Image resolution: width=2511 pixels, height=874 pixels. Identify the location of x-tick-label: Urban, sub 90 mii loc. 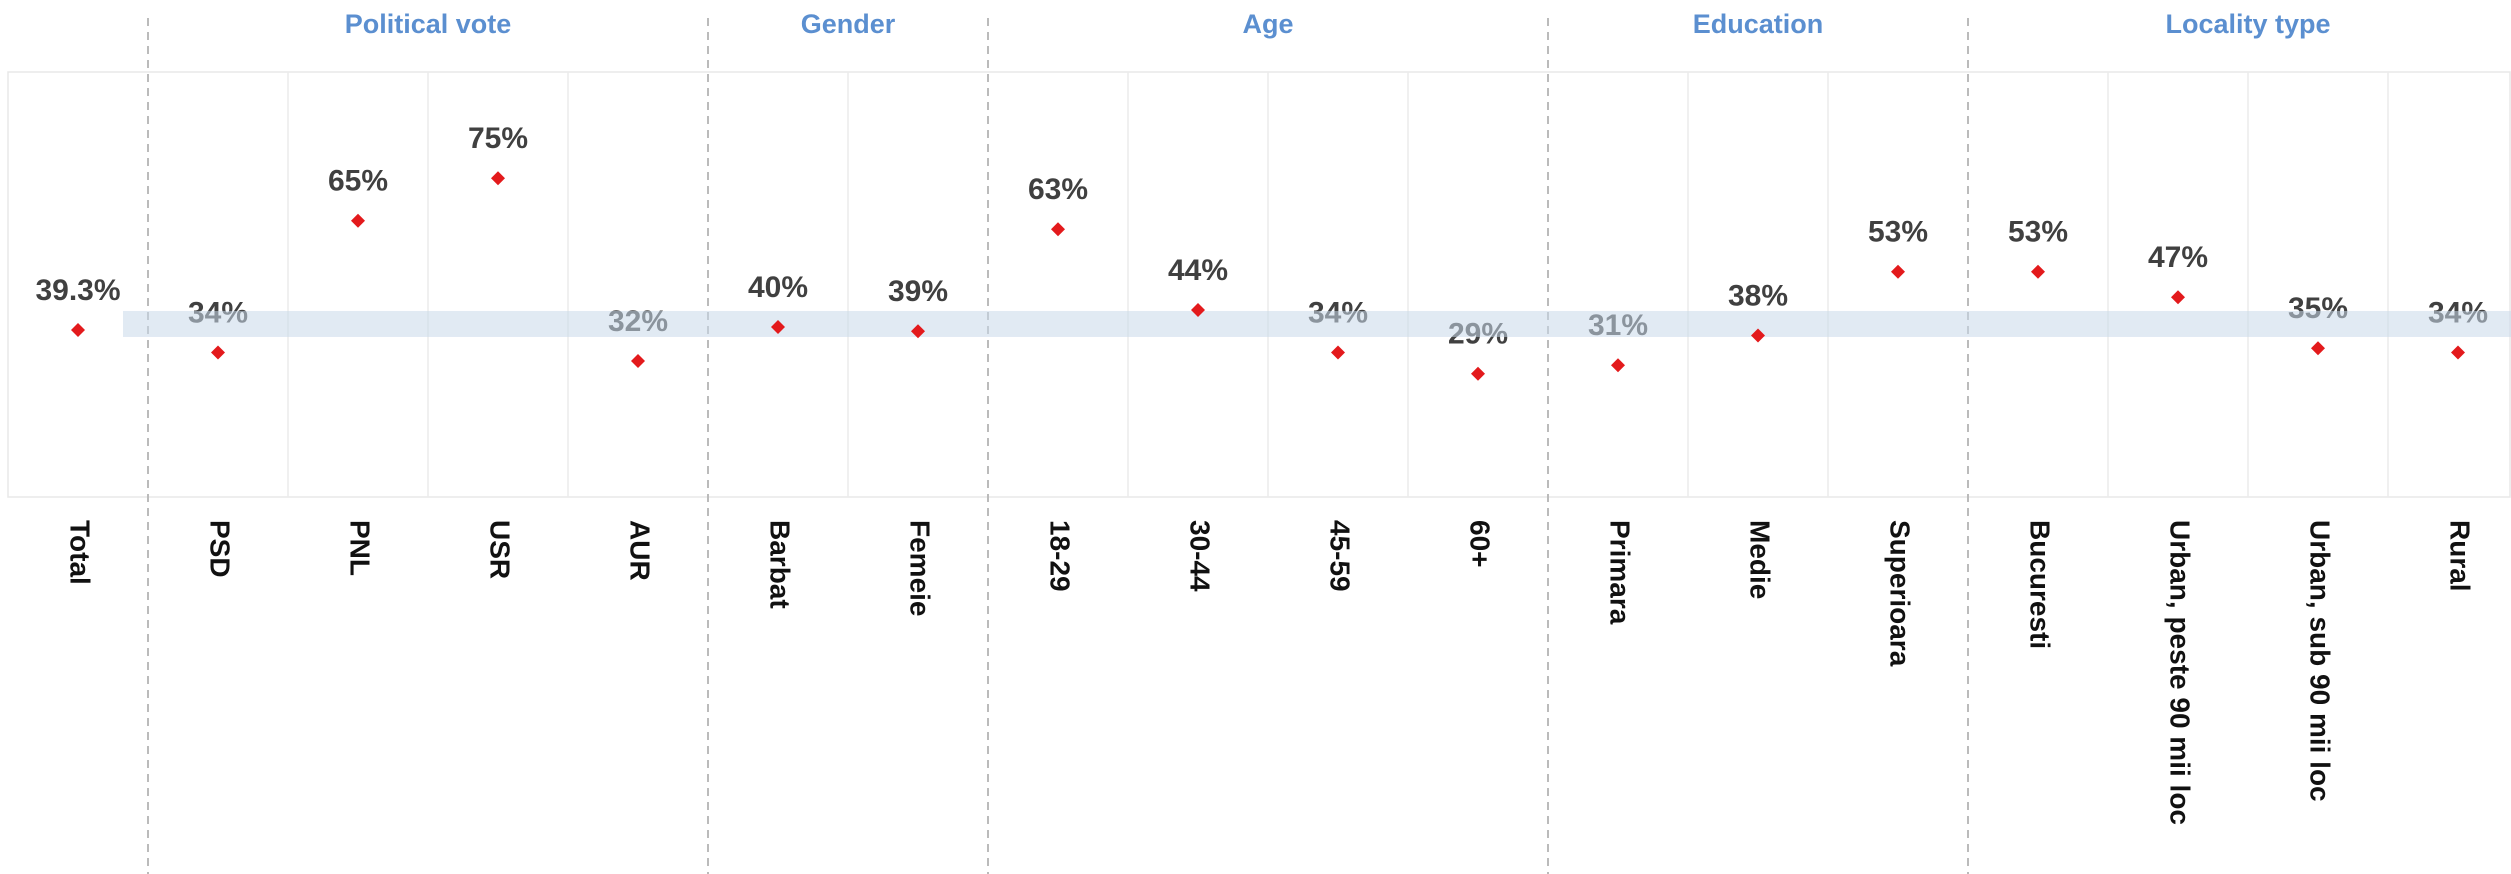
(2320, 661).